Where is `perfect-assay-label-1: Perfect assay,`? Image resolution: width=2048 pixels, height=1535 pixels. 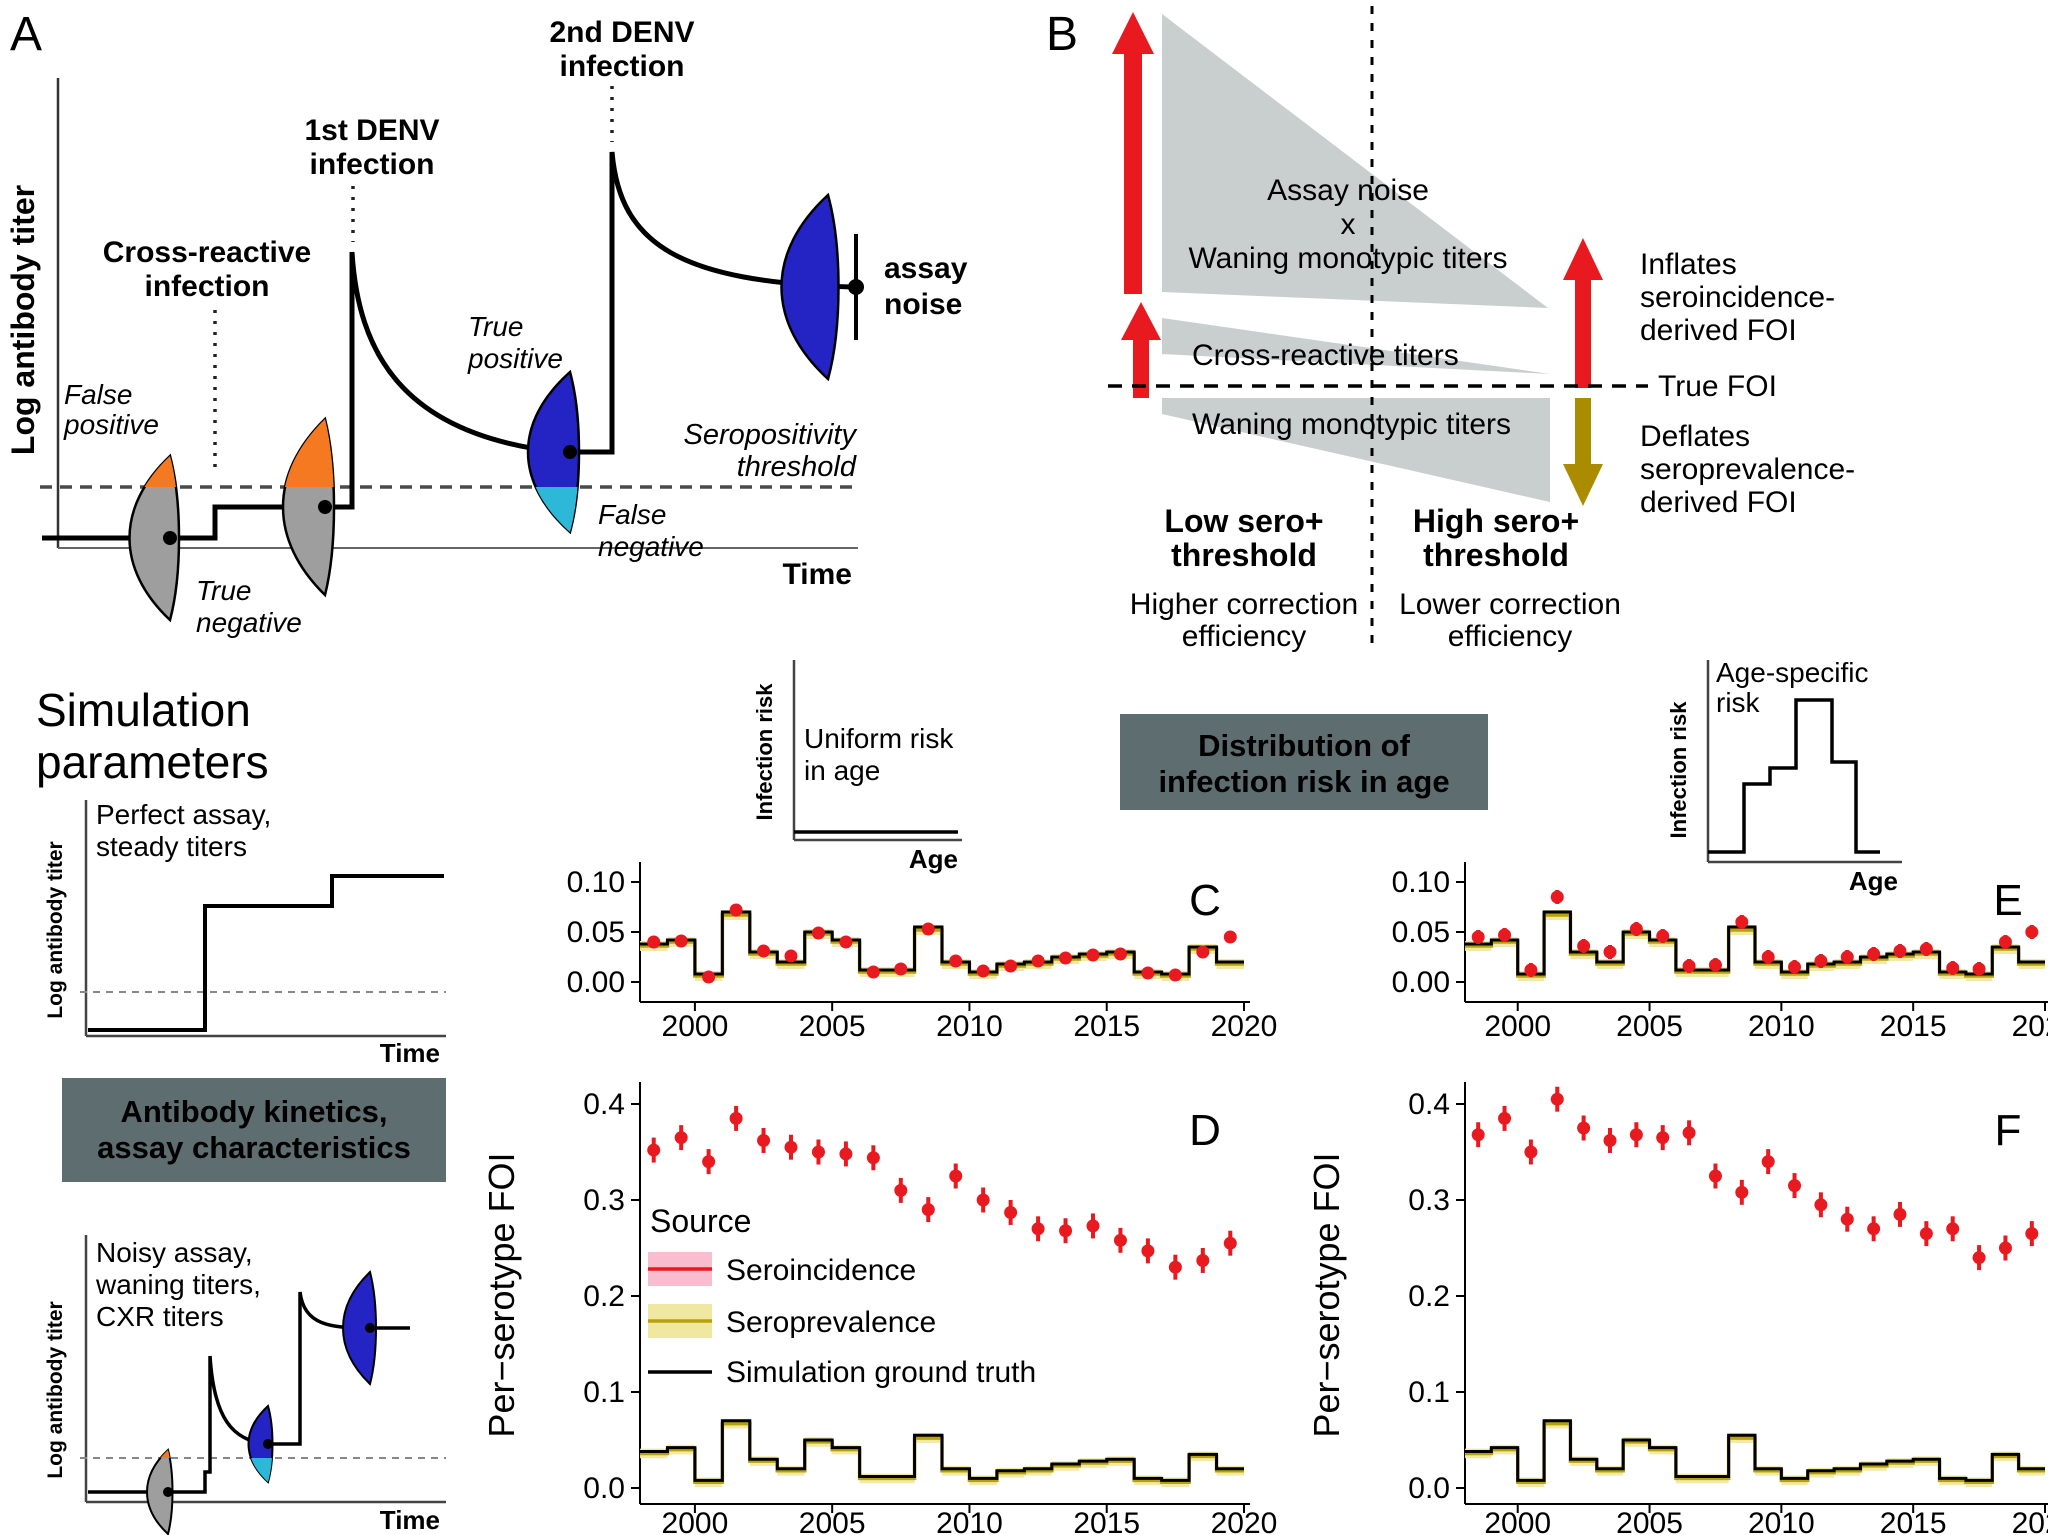
perfect-assay-label-1: Perfect assay, is located at coordinates (183, 814).